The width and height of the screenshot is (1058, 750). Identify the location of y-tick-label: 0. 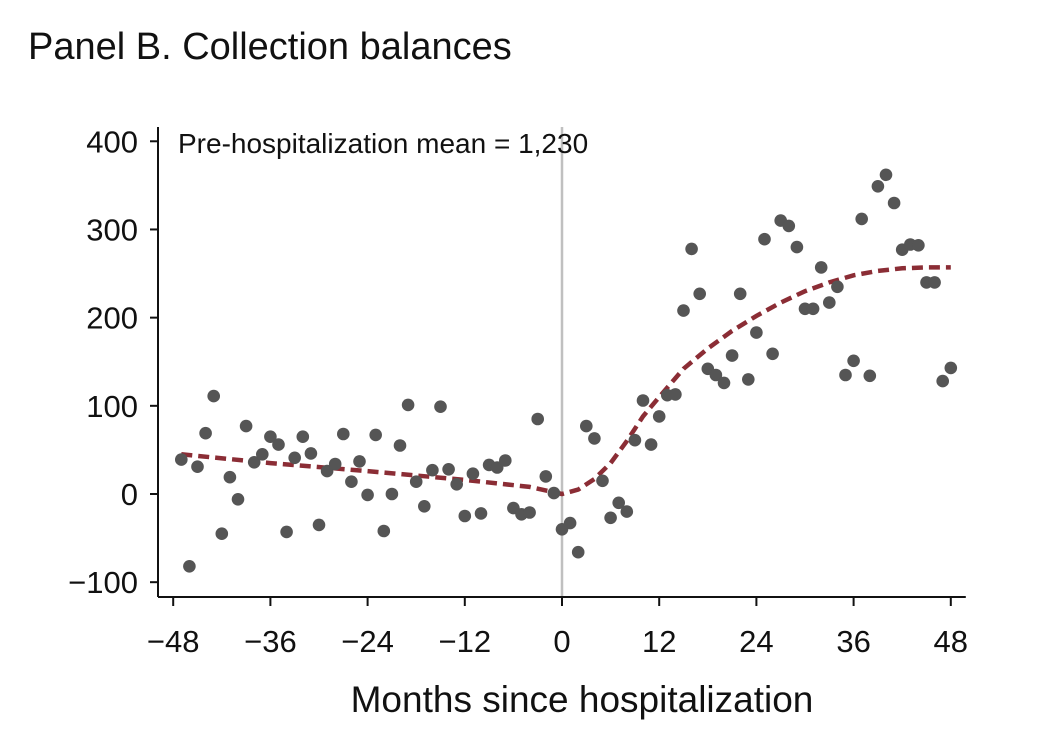
(129, 494).